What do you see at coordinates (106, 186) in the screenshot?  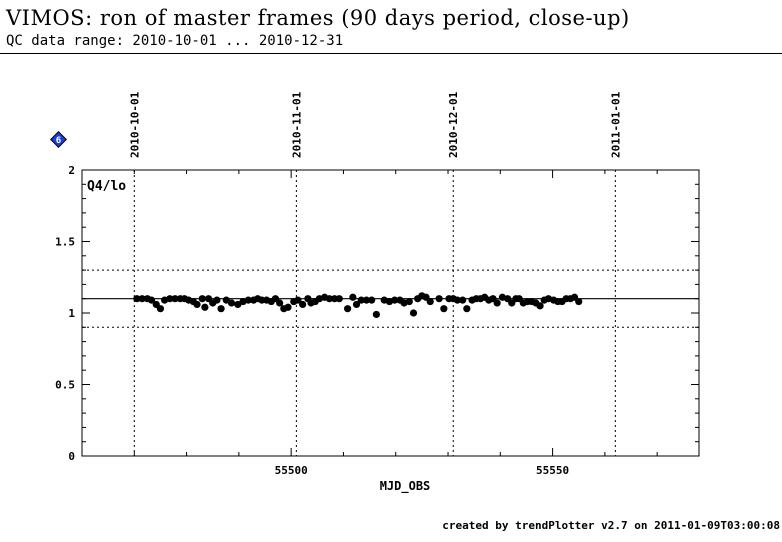 I see `panel-label: Q4/lo` at bounding box center [106, 186].